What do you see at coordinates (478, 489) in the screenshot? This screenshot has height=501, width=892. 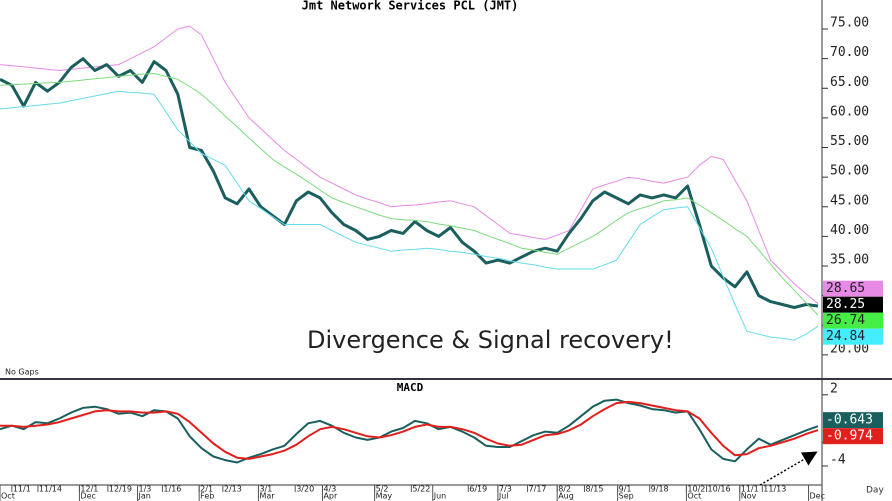 I see `x-tick-label: 6/19` at bounding box center [478, 489].